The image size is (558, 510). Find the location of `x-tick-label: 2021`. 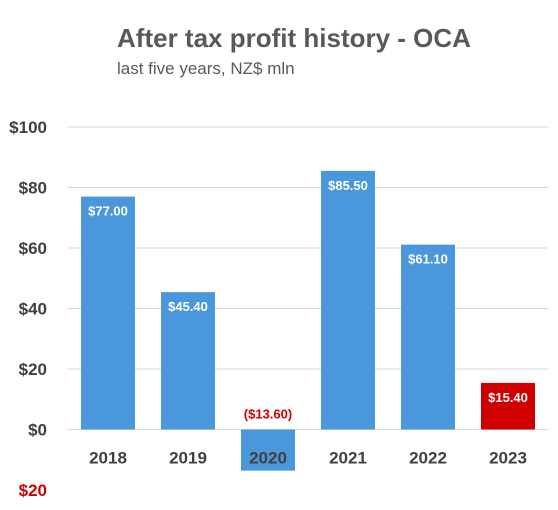

x-tick-label: 2021 is located at coordinates (348, 458).